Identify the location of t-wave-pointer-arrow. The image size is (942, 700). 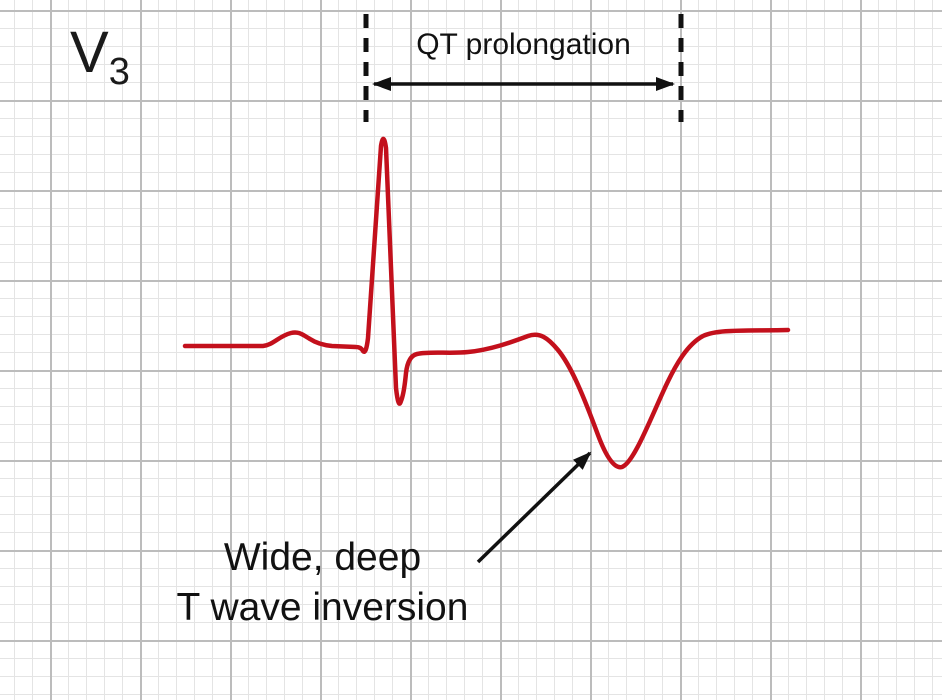
(534, 507).